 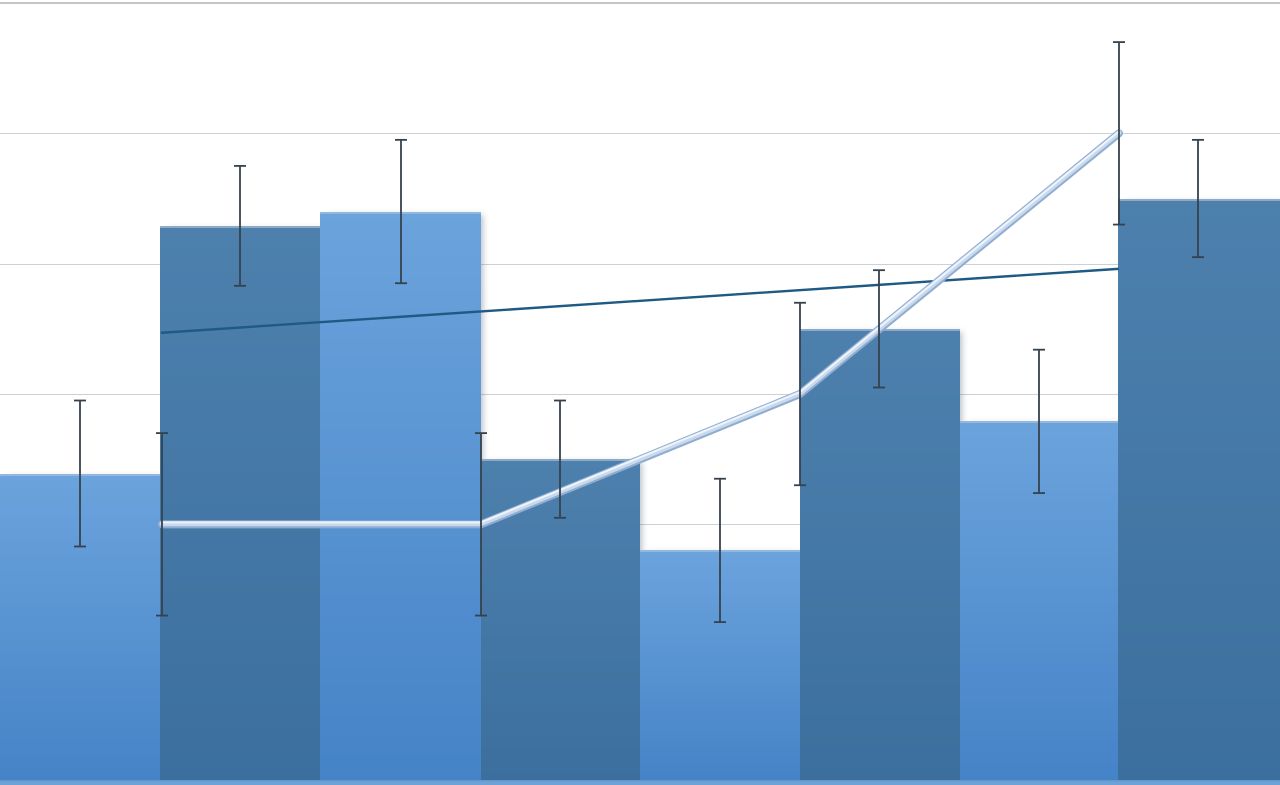 I want to click on bar-2-error-bar, so click(x=240, y=226).